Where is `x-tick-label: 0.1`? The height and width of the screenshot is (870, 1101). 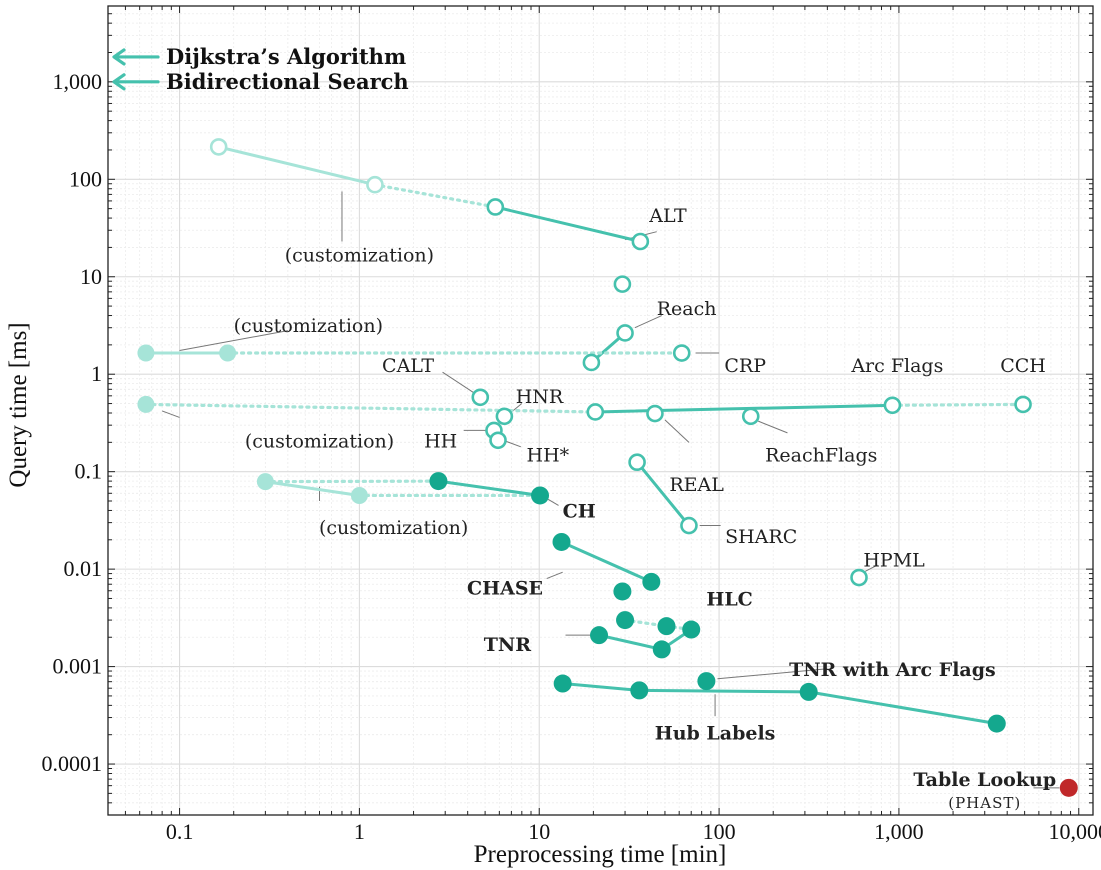 x-tick-label: 0.1 is located at coordinates (180, 831).